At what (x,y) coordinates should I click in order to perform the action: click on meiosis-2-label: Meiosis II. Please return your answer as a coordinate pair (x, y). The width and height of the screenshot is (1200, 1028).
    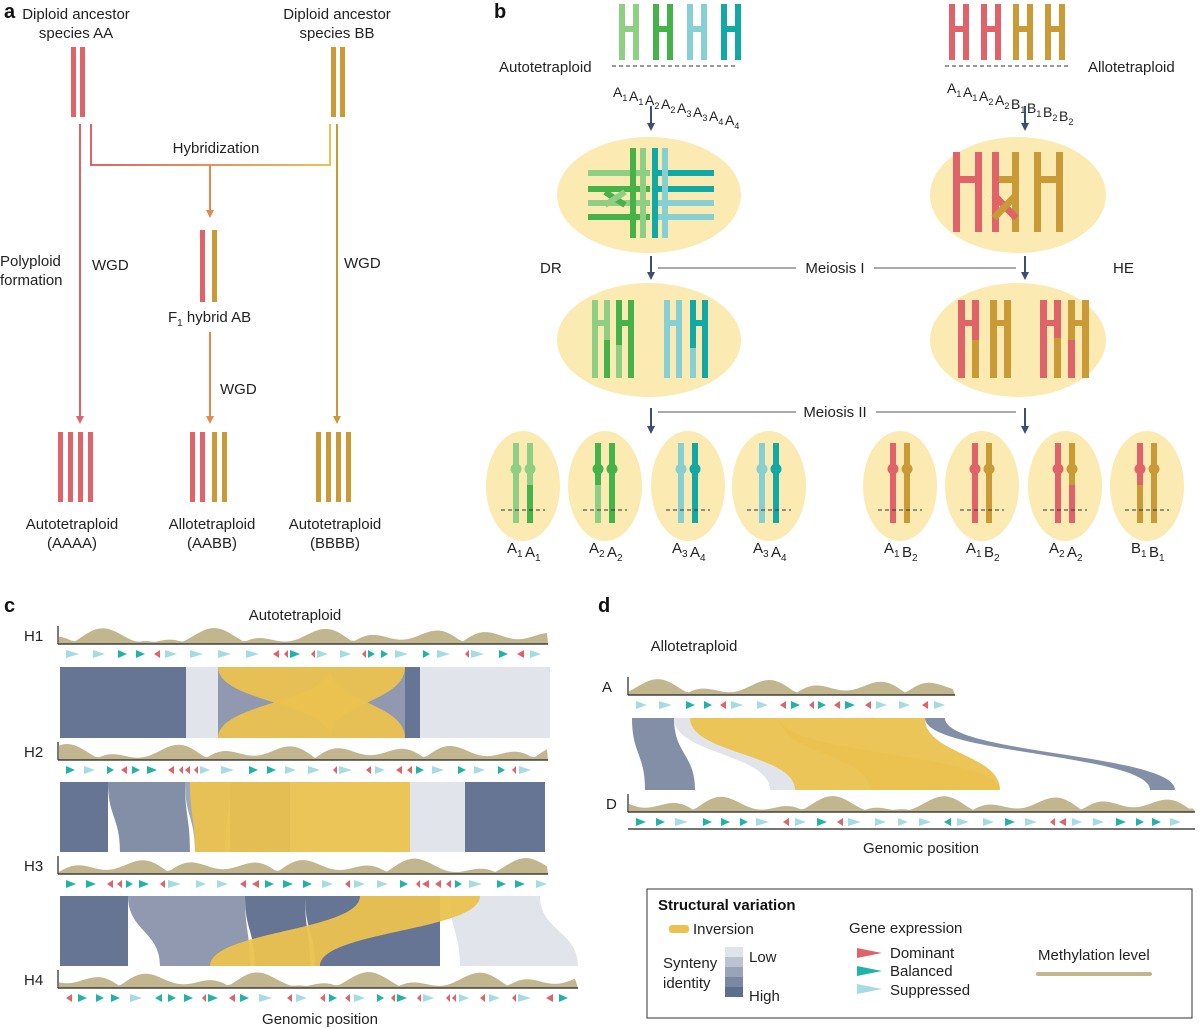
    Looking at the image, I should click on (834, 412).